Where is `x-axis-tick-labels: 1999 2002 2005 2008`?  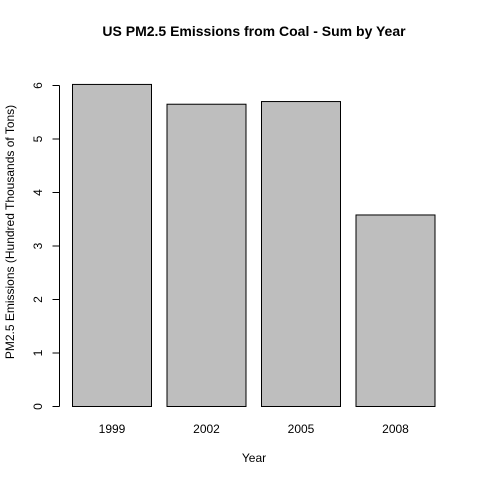
x-axis-tick-labels: 1999 2002 2005 2008 is located at coordinates (254, 429).